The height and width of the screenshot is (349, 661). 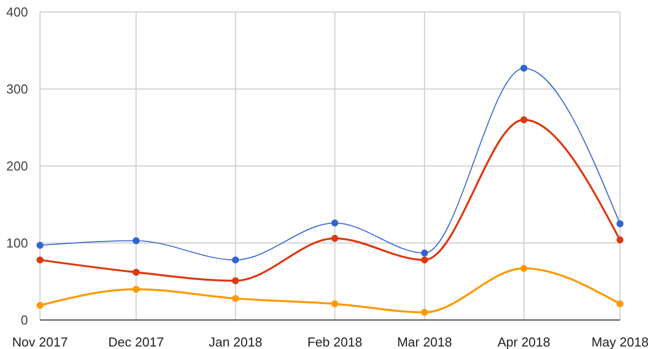 What do you see at coordinates (523, 341) in the screenshot?
I see `x-tick-label: Apr 2018` at bounding box center [523, 341].